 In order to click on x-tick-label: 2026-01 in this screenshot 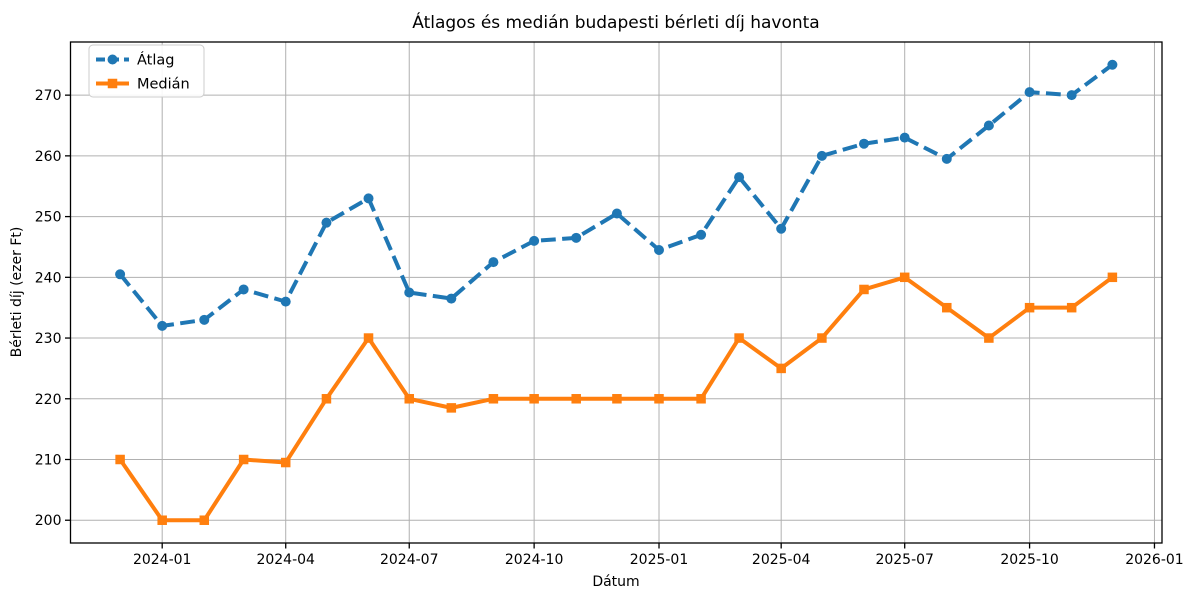, I will do `click(1154, 560)`.